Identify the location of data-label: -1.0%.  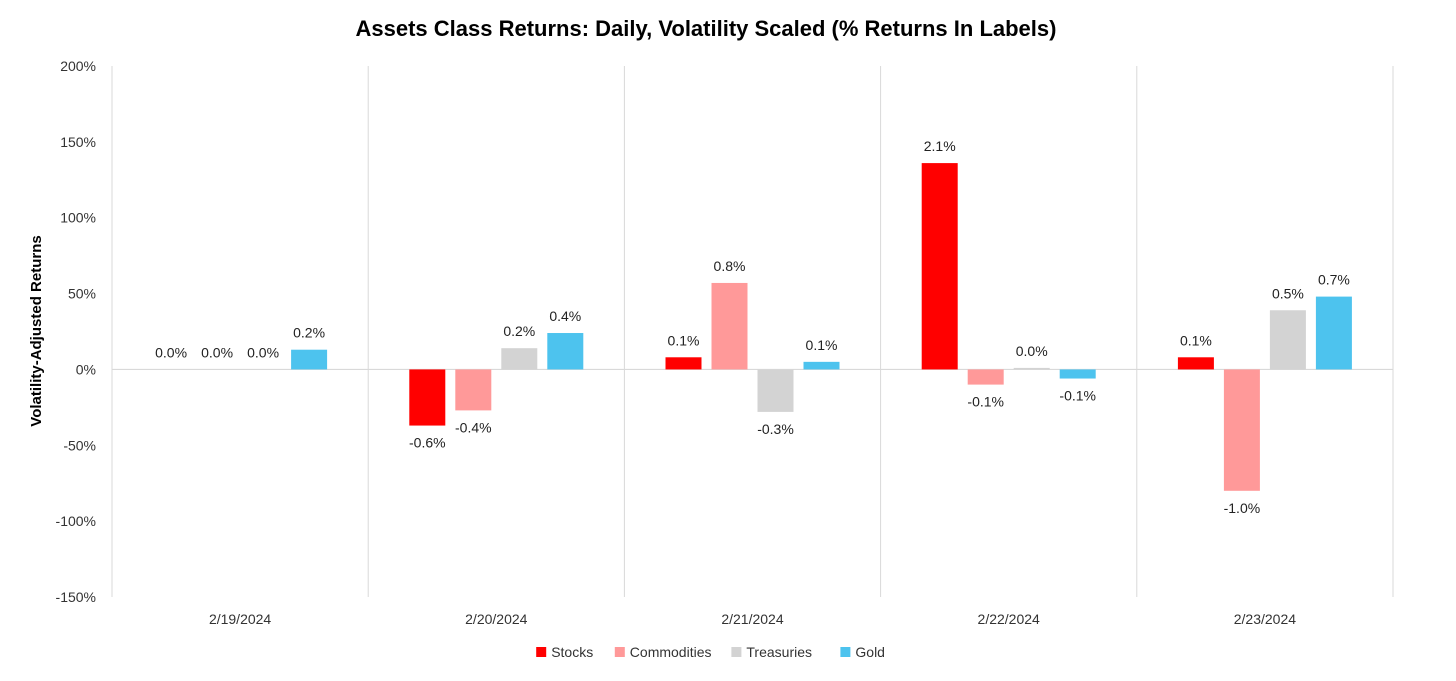
(1242, 508).